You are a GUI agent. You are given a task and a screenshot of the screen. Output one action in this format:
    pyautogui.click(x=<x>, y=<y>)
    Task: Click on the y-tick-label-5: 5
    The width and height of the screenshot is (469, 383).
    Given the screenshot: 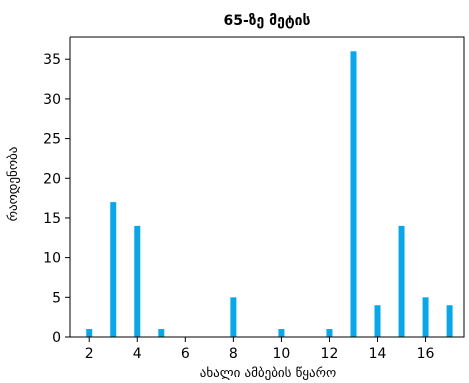 What is the action you would take?
    pyautogui.click(x=56, y=298)
    